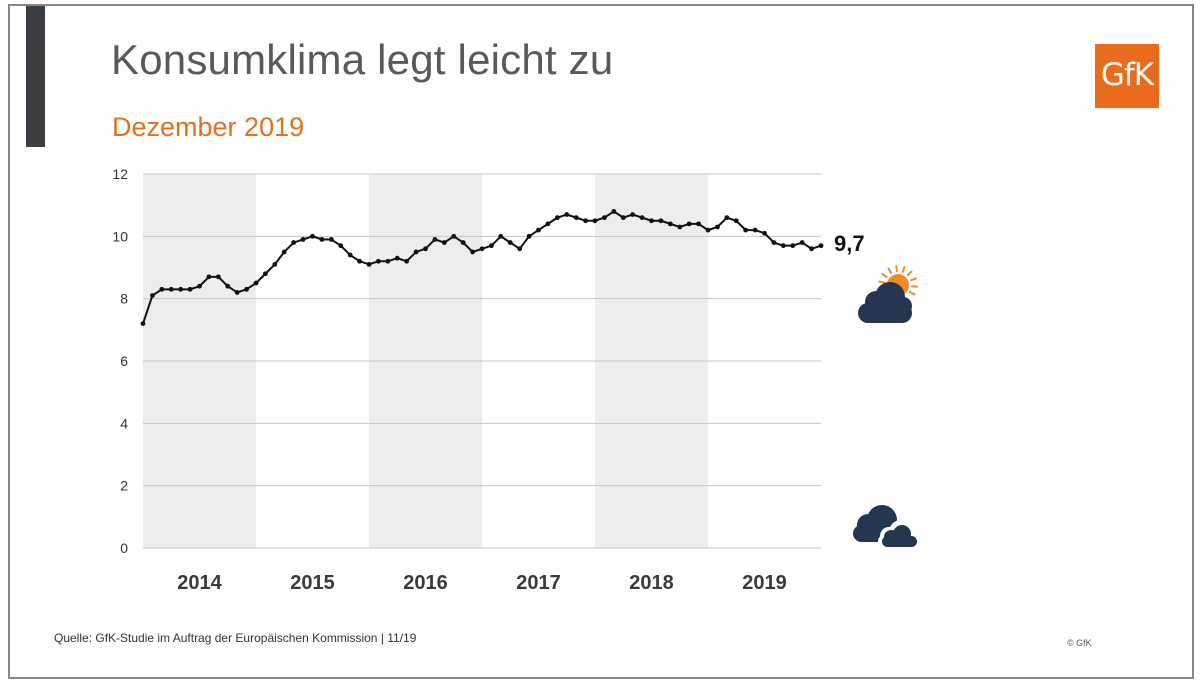  Describe the element at coordinates (124, 423) in the screenshot. I see `y-tick-label: 4` at that location.